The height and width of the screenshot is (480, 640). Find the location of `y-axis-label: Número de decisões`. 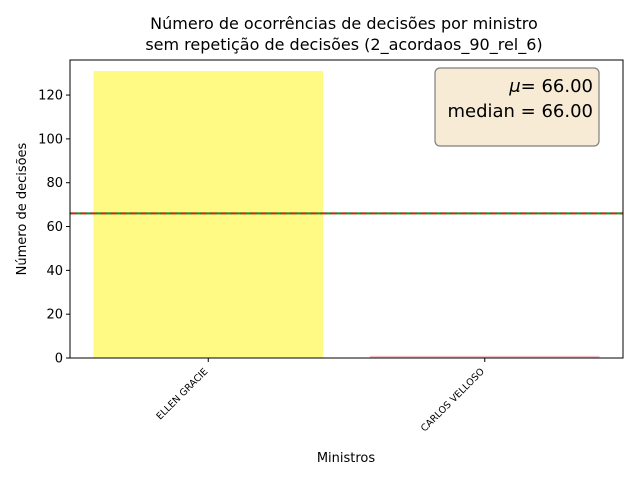

y-axis-label: Número de decisões is located at coordinates (22, 208).